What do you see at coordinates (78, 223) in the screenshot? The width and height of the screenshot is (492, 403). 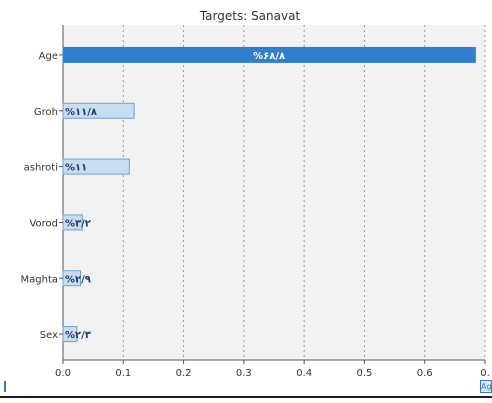 I see `data-label-3: %۳/۲` at bounding box center [78, 223].